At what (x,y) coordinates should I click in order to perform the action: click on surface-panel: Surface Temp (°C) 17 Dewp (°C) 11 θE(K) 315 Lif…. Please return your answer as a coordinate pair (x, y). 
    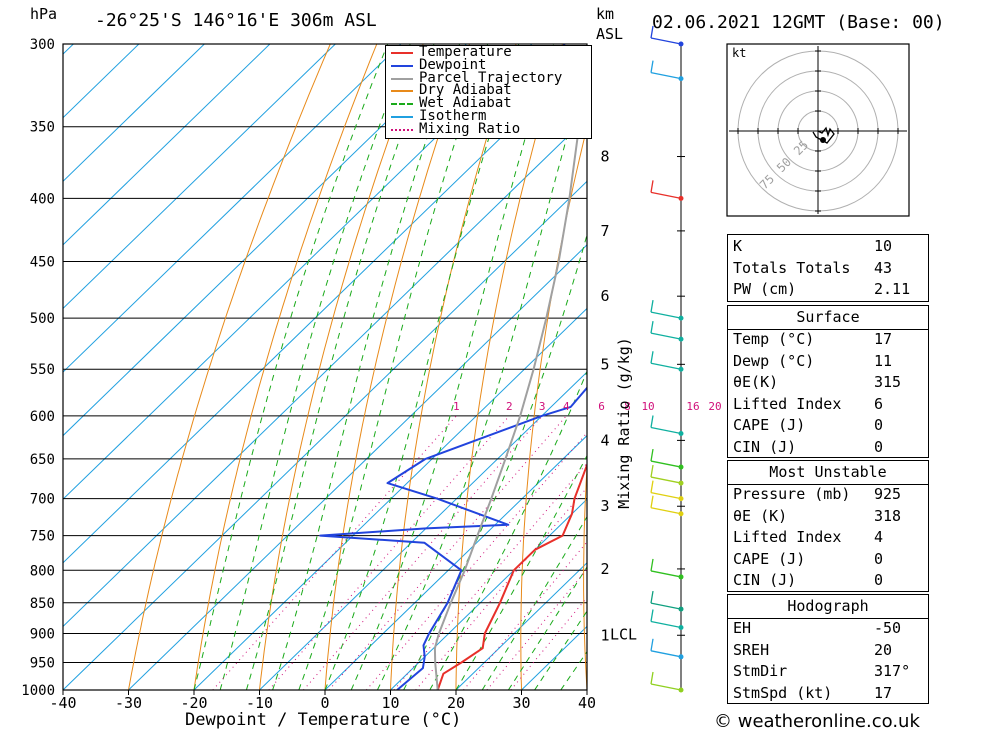
    Looking at the image, I should click on (828, 381).